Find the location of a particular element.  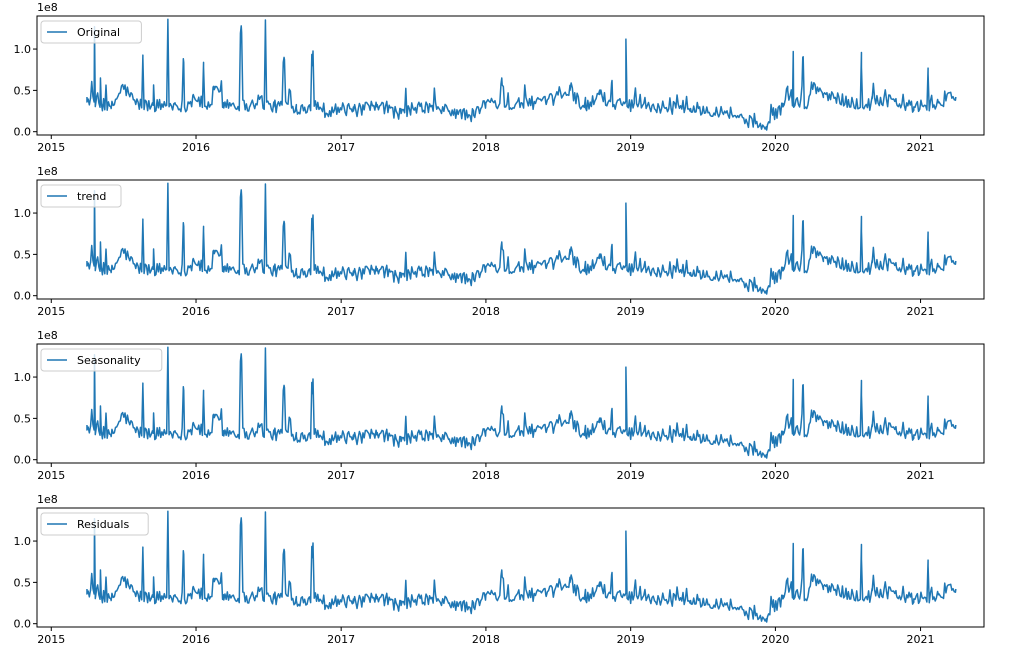

legend: trend is located at coordinates (81, 196).